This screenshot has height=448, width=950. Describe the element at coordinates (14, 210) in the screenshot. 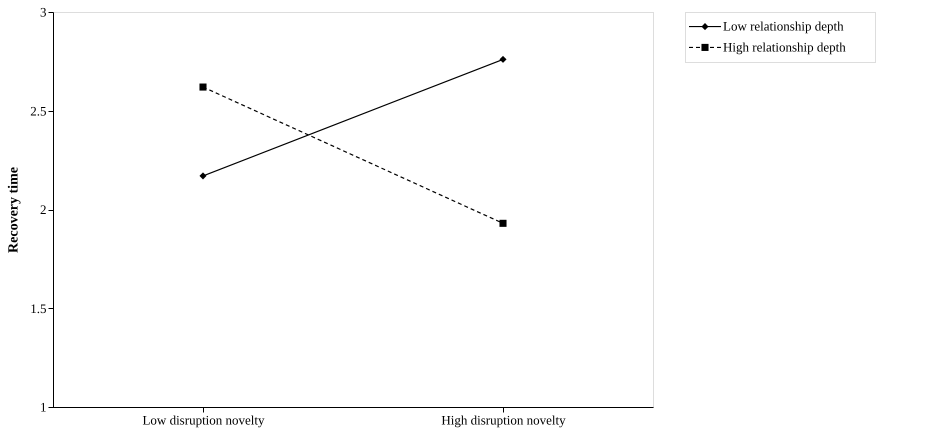

I see `y-axis-title: Recovery time` at that location.